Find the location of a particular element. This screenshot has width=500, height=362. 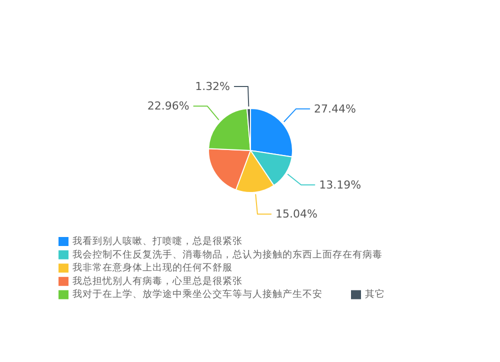

data-label: 22.96% is located at coordinates (168, 106).